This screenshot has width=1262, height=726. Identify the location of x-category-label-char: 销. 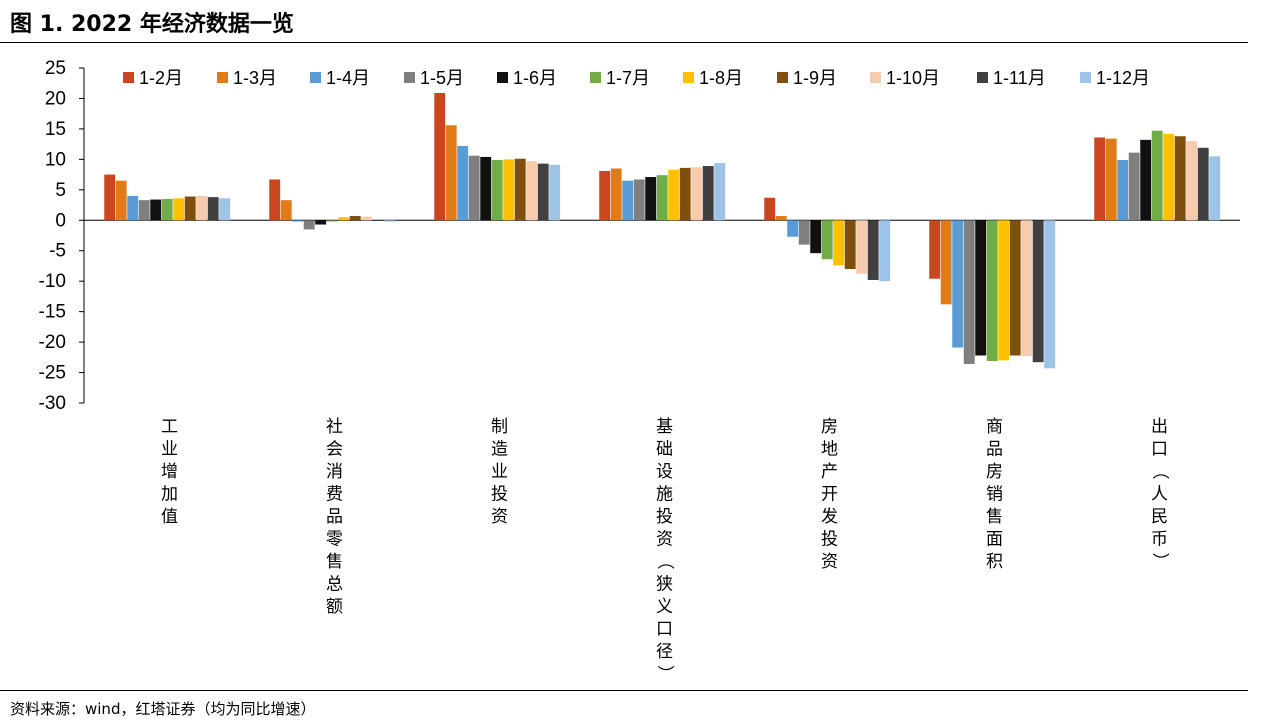
(994, 495).